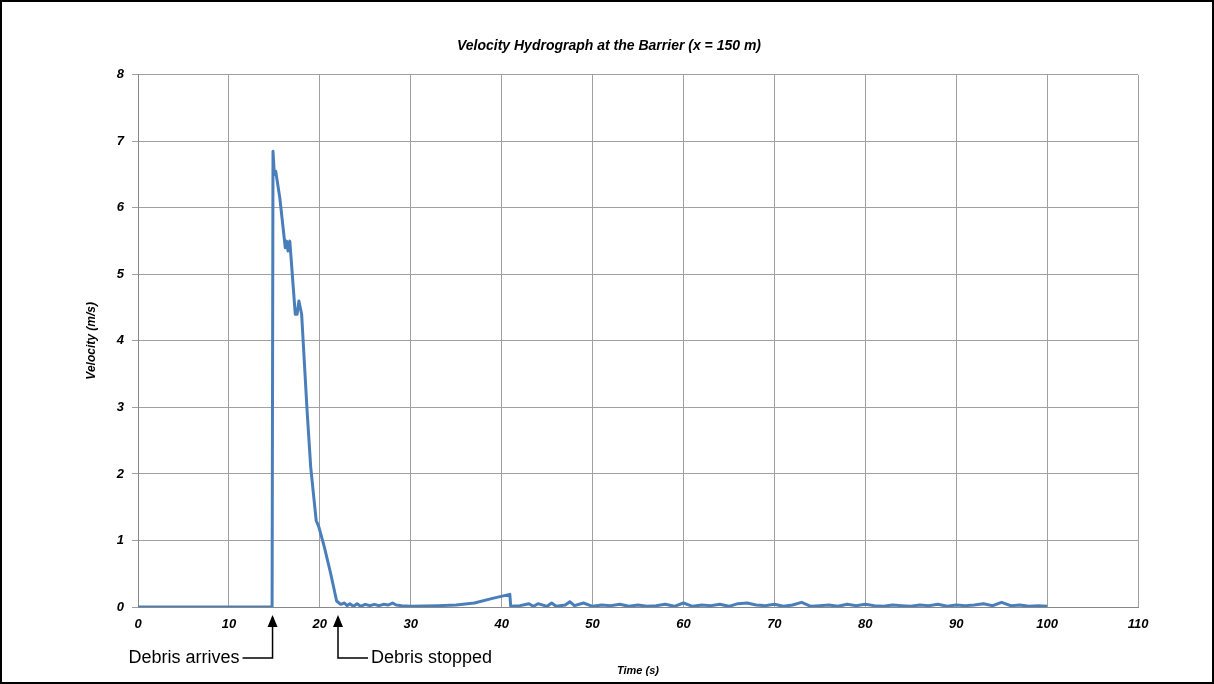 Image resolution: width=1214 pixels, height=684 pixels. I want to click on y-tick-label: 3, so click(120, 406).